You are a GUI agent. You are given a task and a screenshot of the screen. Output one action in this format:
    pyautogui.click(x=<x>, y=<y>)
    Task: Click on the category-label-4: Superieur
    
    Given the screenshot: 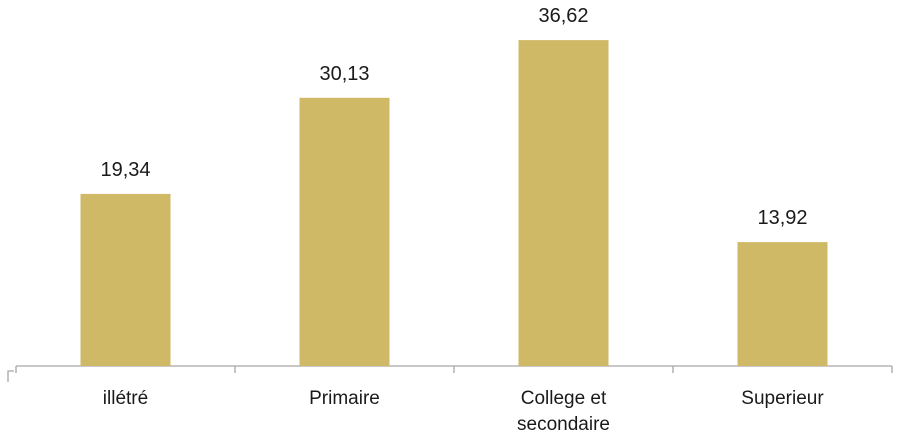 What is the action you would take?
    pyautogui.click(x=782, y=398)
    